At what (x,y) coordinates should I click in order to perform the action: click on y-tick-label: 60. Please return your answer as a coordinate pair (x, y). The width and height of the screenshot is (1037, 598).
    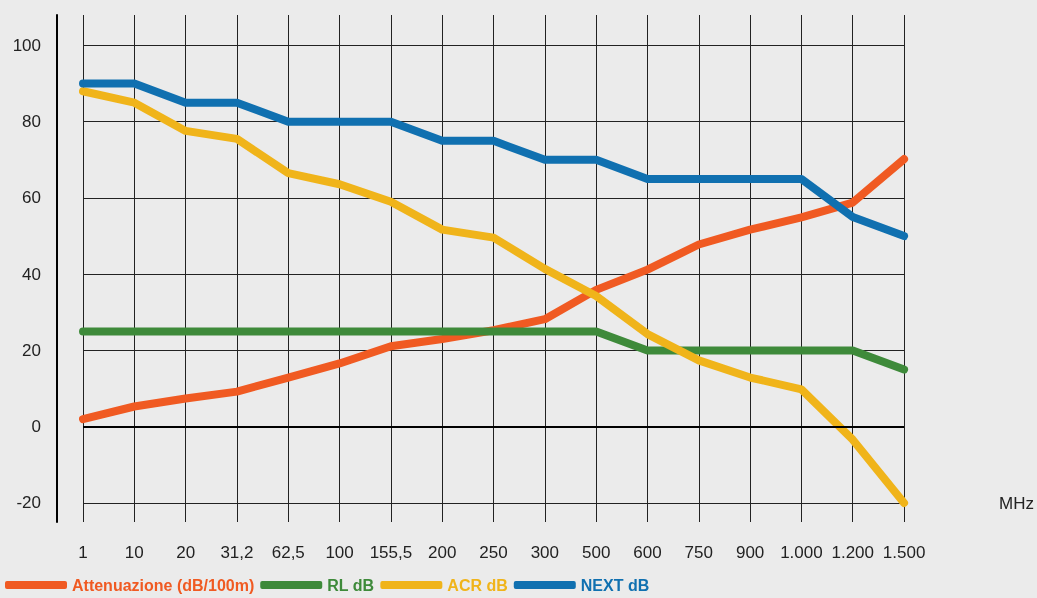
    Looking at the image, I should click on (31, 198).